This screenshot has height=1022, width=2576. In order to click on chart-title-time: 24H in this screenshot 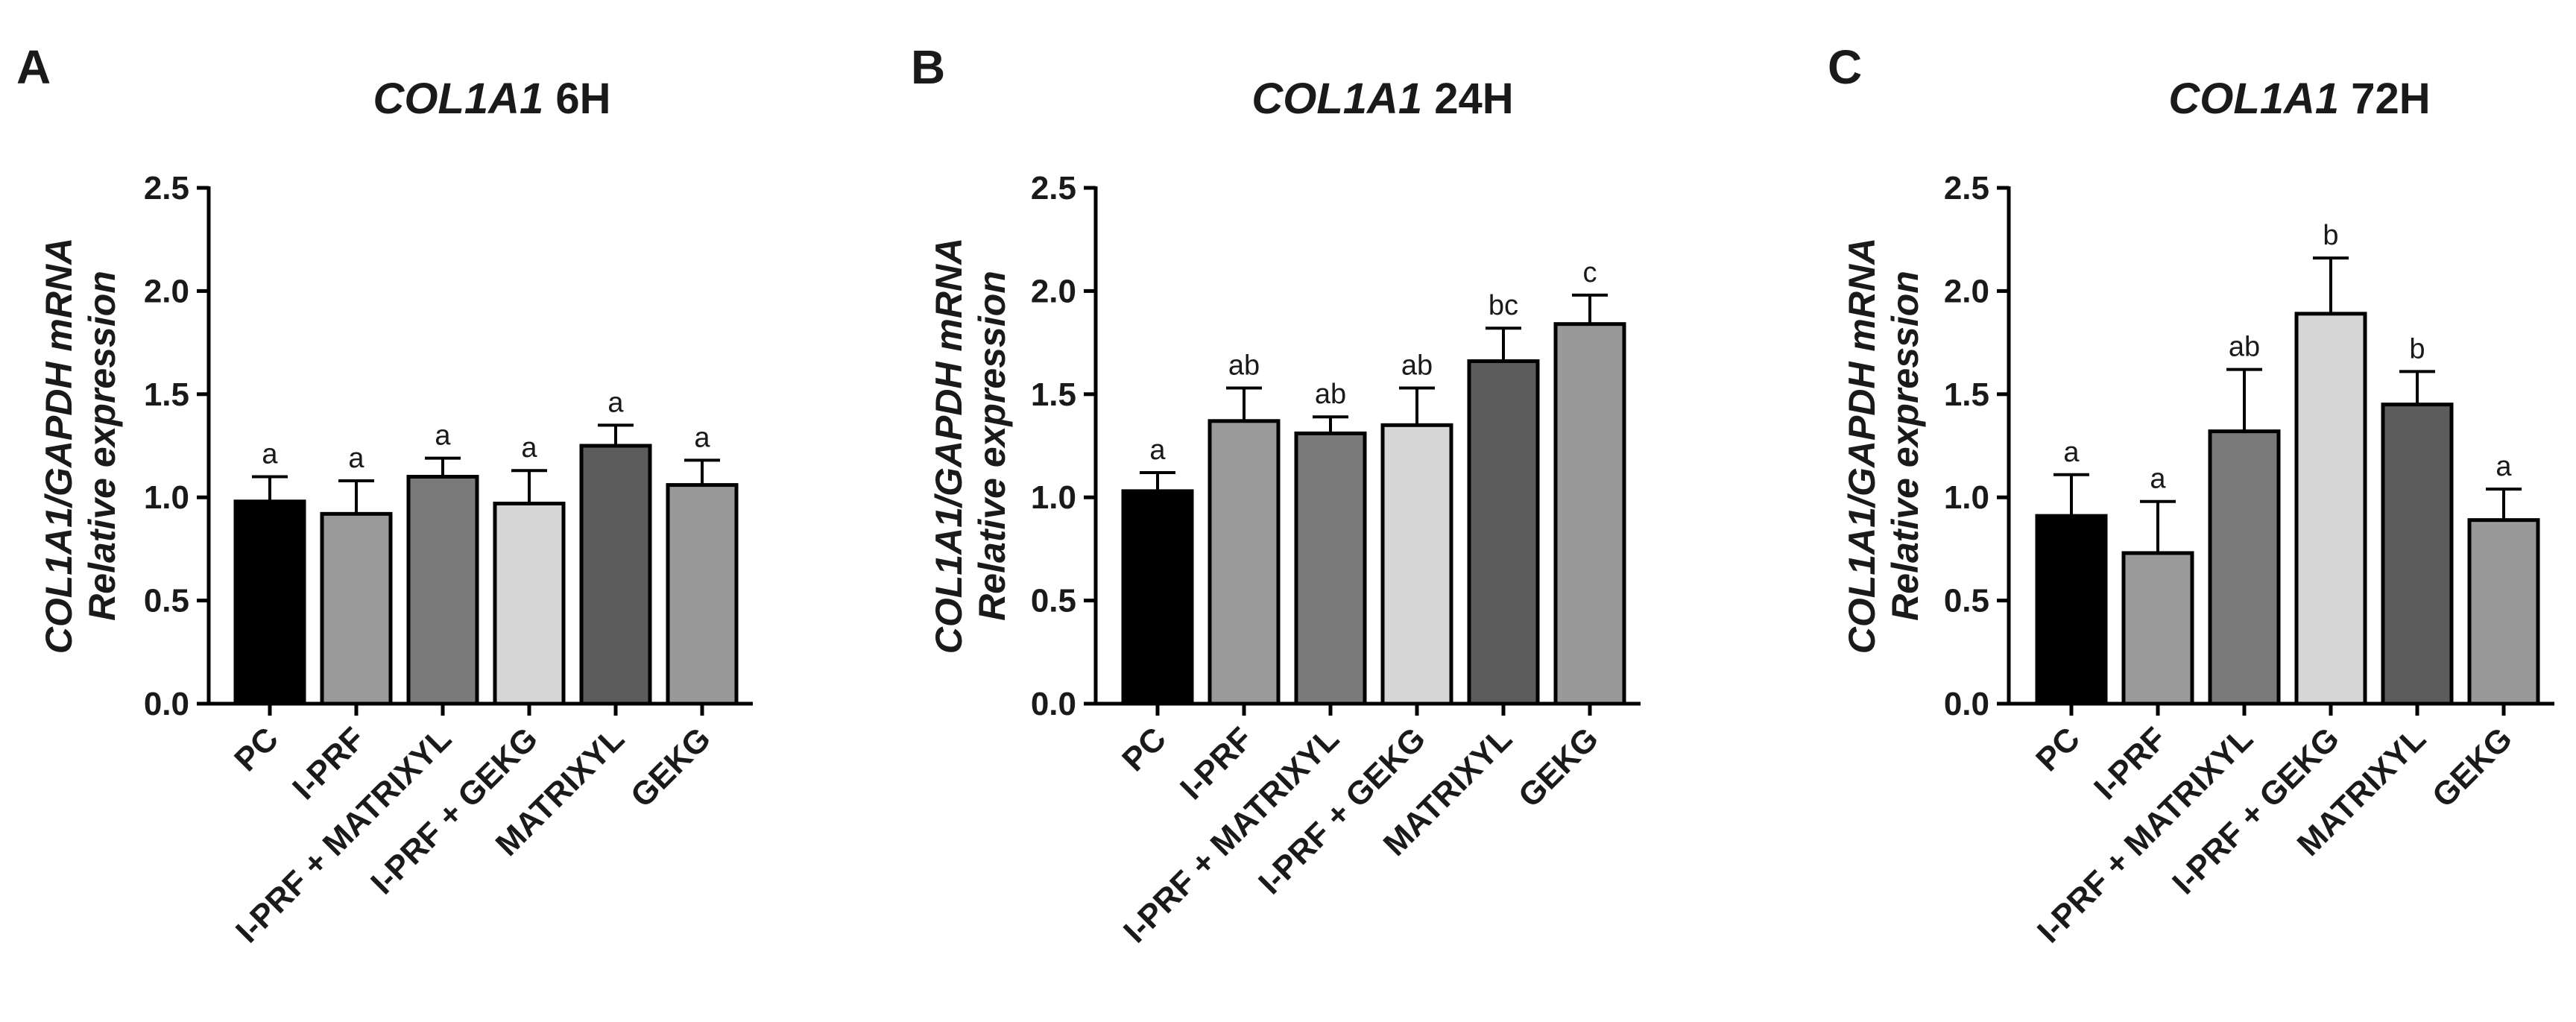, I will do `click(1468, 99)`.